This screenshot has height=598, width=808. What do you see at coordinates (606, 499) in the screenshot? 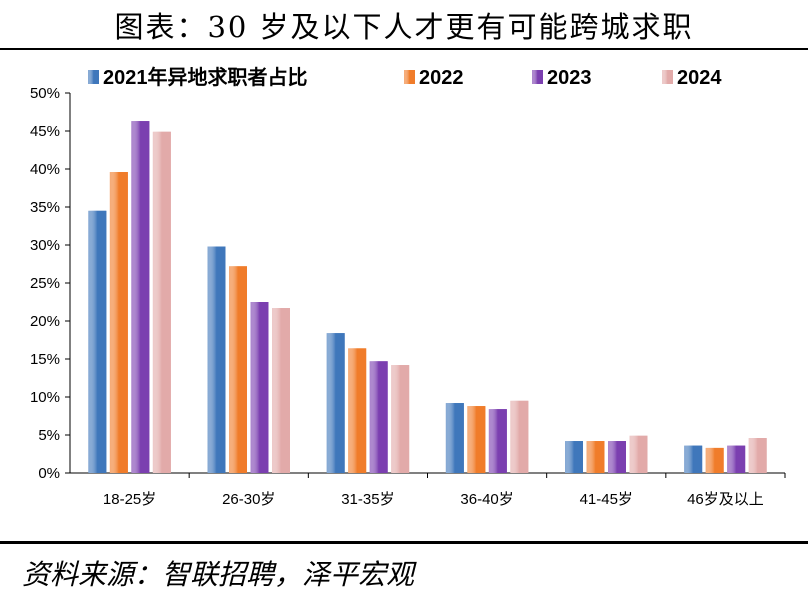
I see `x-tick-label: 41-45岁` at bounding box center [606, 499].